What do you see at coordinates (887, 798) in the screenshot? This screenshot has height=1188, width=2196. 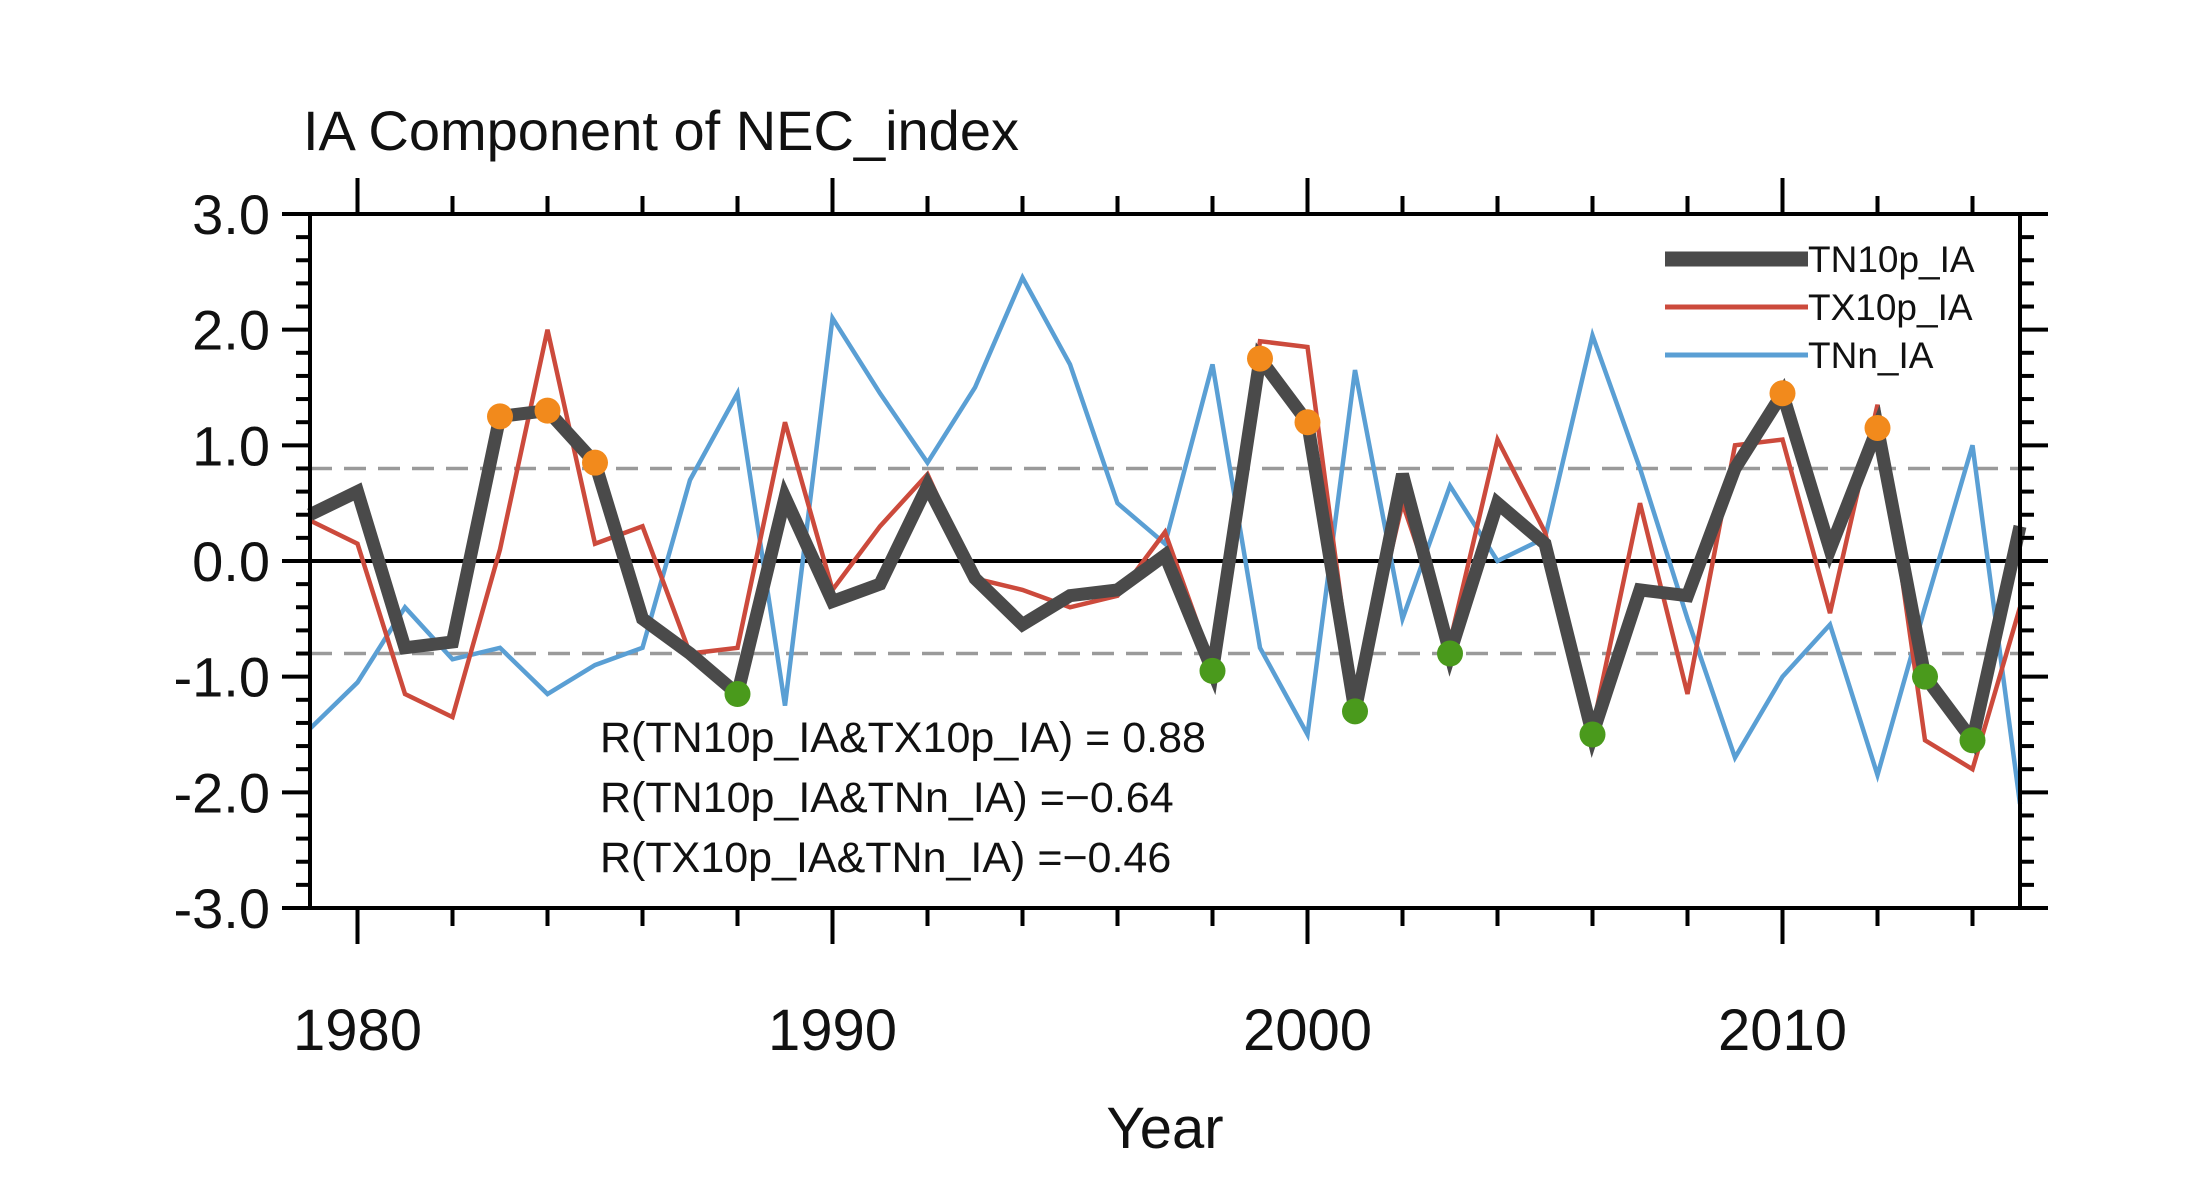 I see `annotation-r-tn10p-tnn: R(TN10p_IA&TNn_IA) =−0.64` at bounding box center [887, 798].